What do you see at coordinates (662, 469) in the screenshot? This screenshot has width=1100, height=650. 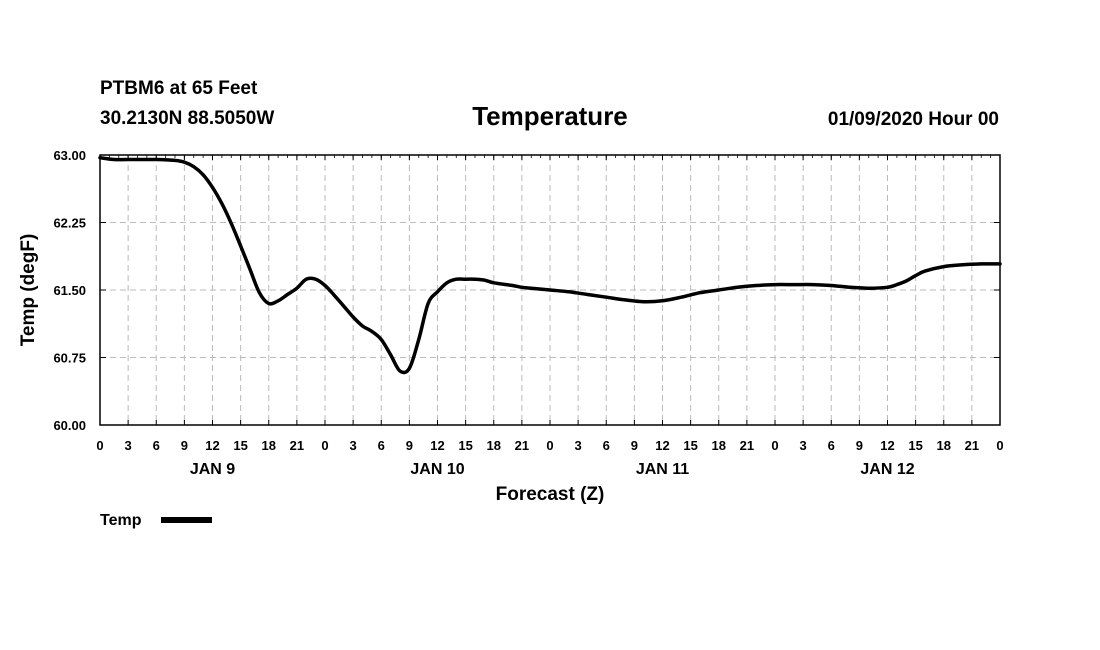 I see `day-label: JAN 11` at bounding box center [662, 469].